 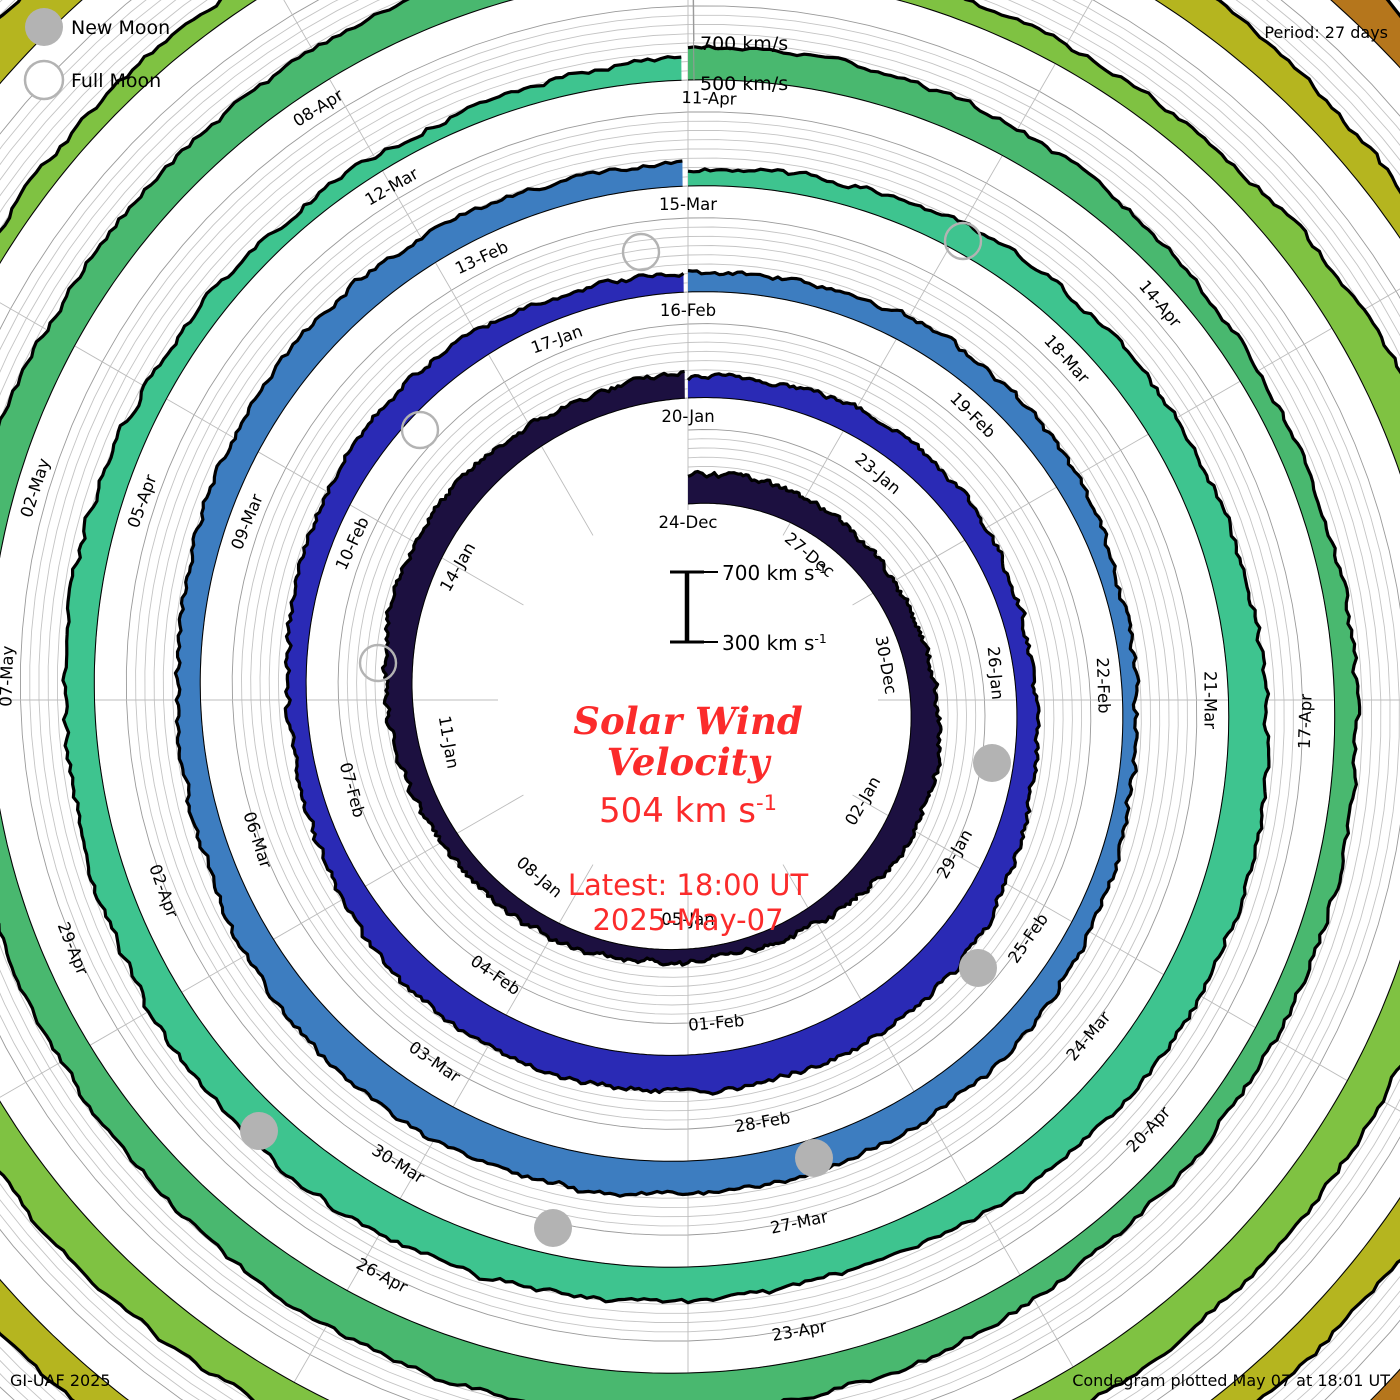 What do you see at coordinates (8, 676) in the screenshot?
I see `date-label: 07-May` at bounding box center [8, 676].